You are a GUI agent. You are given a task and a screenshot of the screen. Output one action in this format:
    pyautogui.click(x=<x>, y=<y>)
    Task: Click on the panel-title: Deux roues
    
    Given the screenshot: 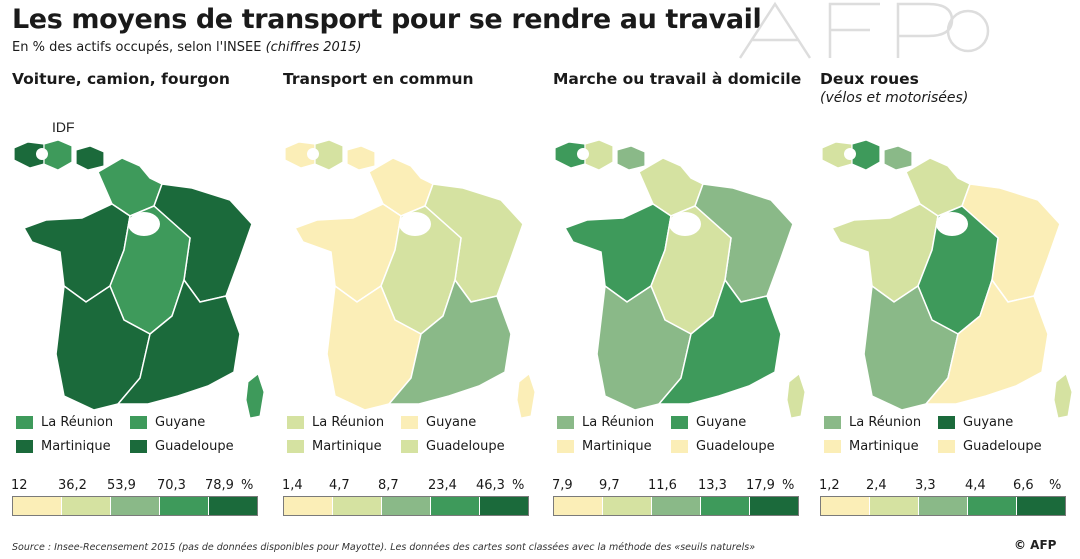 What is the action you would take?
    pyautogui.click(x=869, y=79)
    